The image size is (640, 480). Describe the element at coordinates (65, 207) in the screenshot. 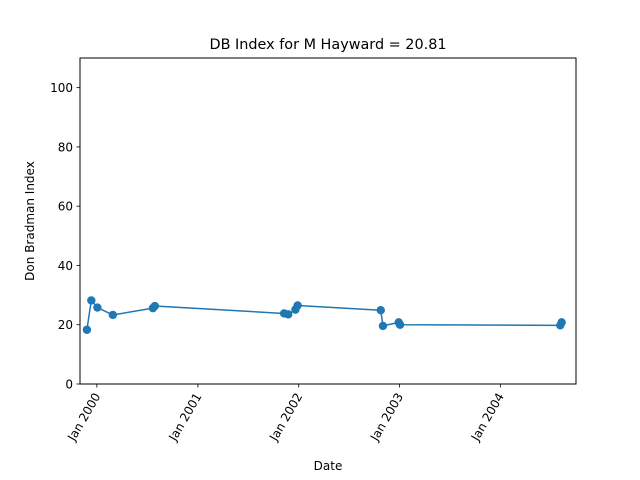

I see `y-tick-label: 60` at that location.